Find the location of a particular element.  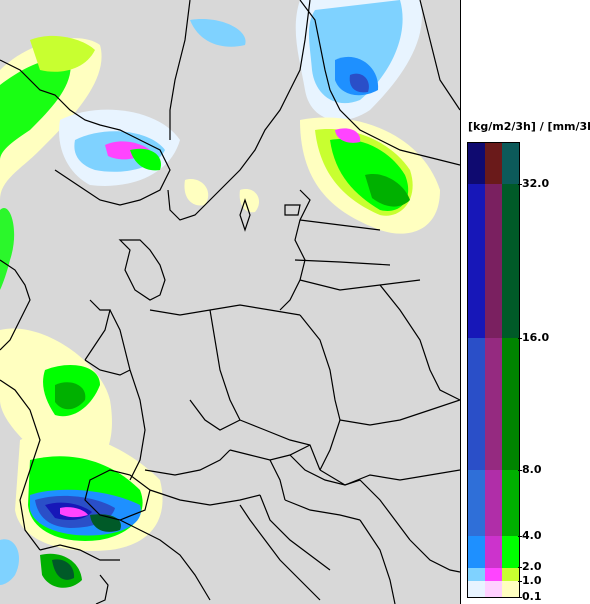

legend-tick-label: 32.0 is located at coordinates (536, 183).